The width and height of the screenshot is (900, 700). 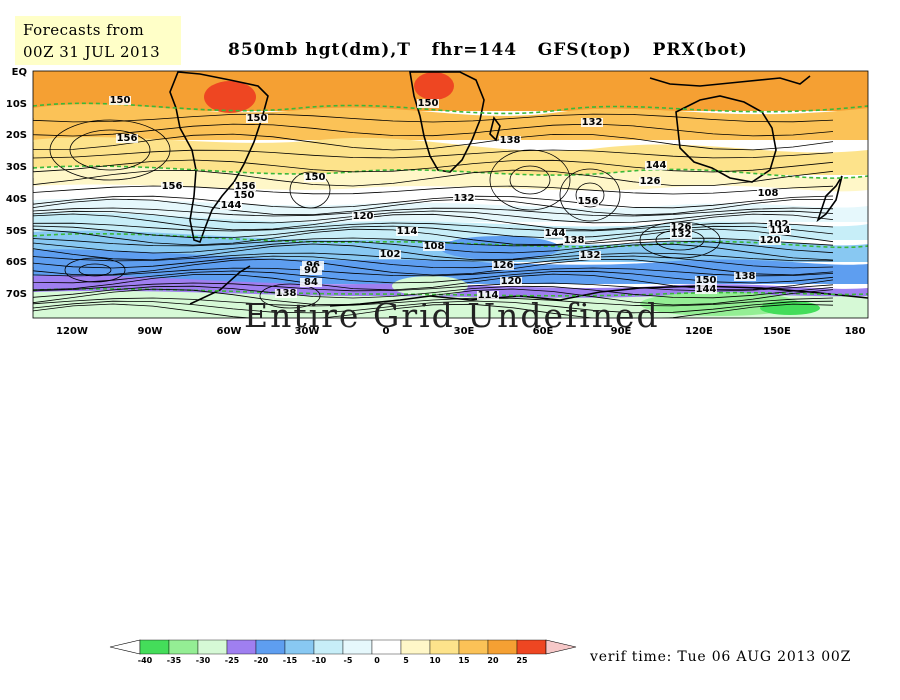 I want to click on contour-label: 108, so click(x=768, y=193).